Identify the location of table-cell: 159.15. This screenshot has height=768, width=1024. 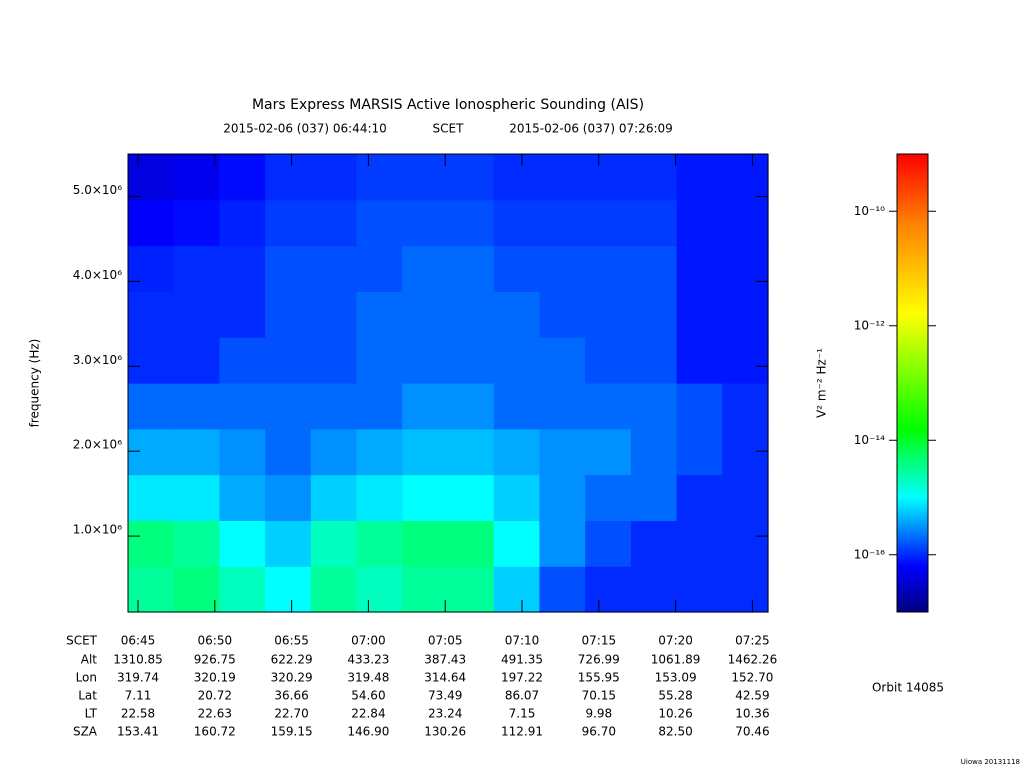
(292, 732).